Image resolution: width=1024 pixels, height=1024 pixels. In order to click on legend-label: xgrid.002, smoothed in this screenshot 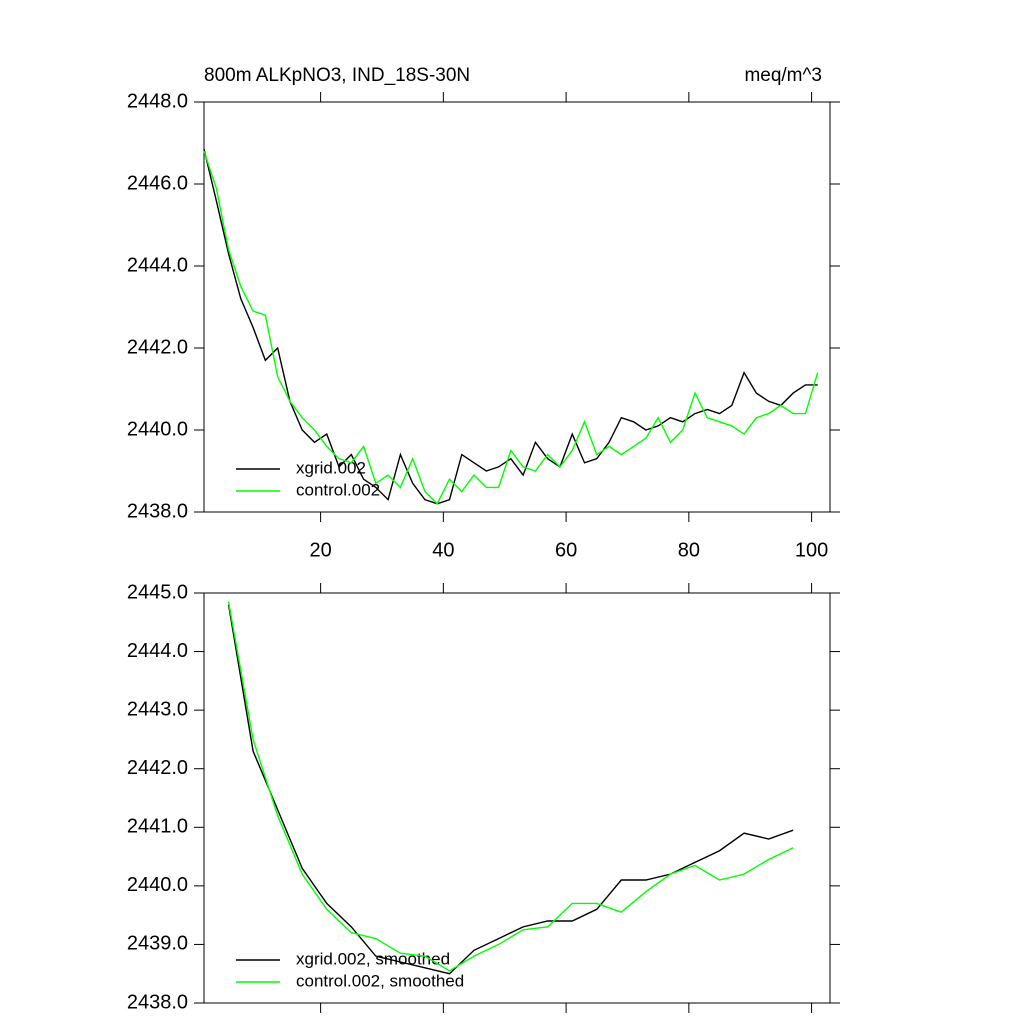, I will do `click(373, 958)`.